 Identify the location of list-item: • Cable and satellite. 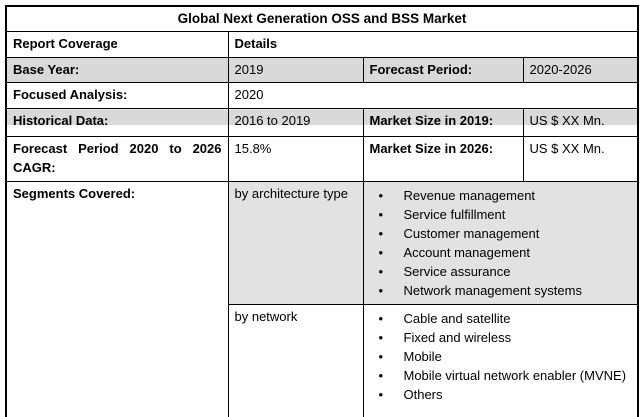
(501, 318).